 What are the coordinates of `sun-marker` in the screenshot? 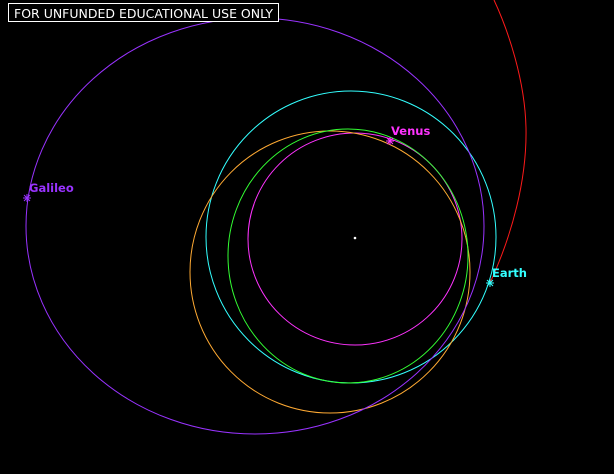 It's located at (355, 238).